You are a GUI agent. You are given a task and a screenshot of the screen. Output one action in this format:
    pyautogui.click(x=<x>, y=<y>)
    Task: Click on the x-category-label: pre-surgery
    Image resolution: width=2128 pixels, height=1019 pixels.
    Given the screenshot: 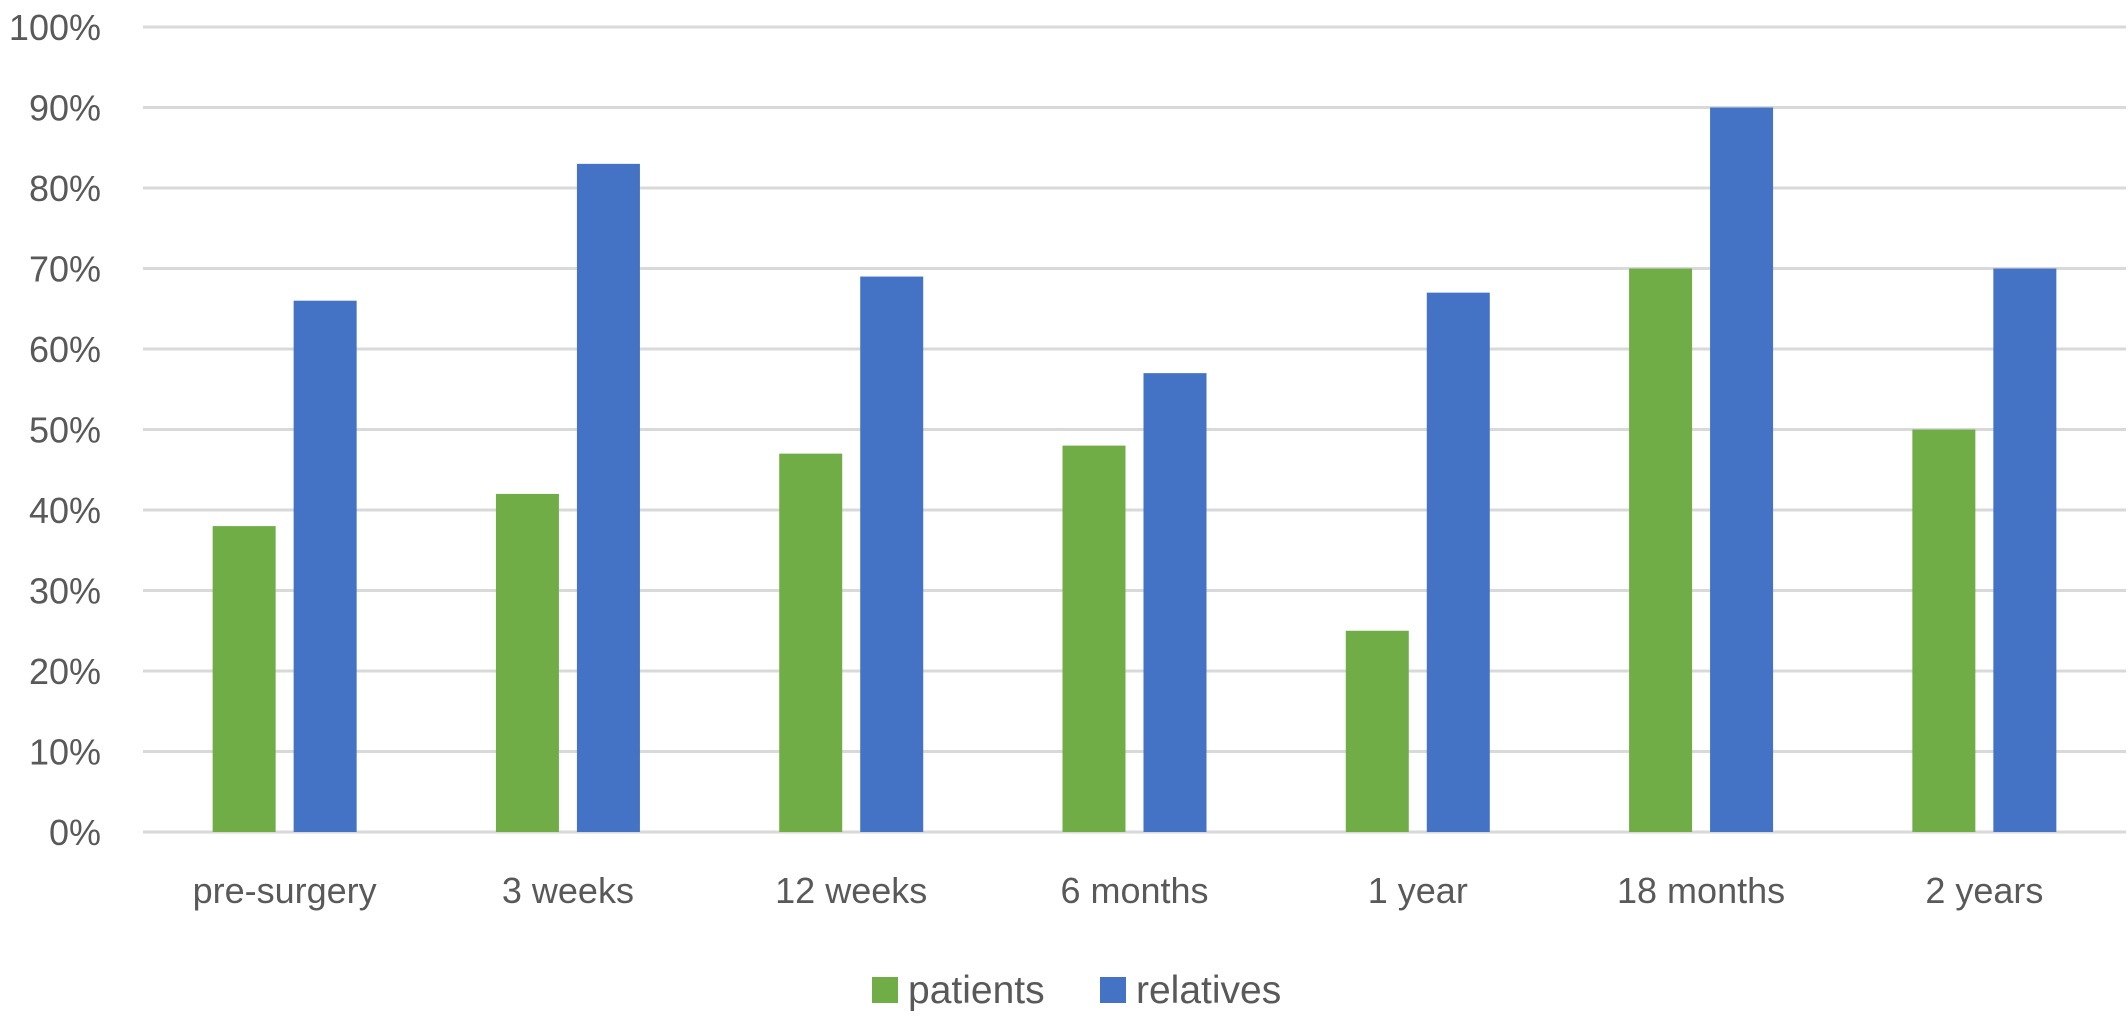 What is the action you would take?
    pyautogui.click(x=285, y=890)
    